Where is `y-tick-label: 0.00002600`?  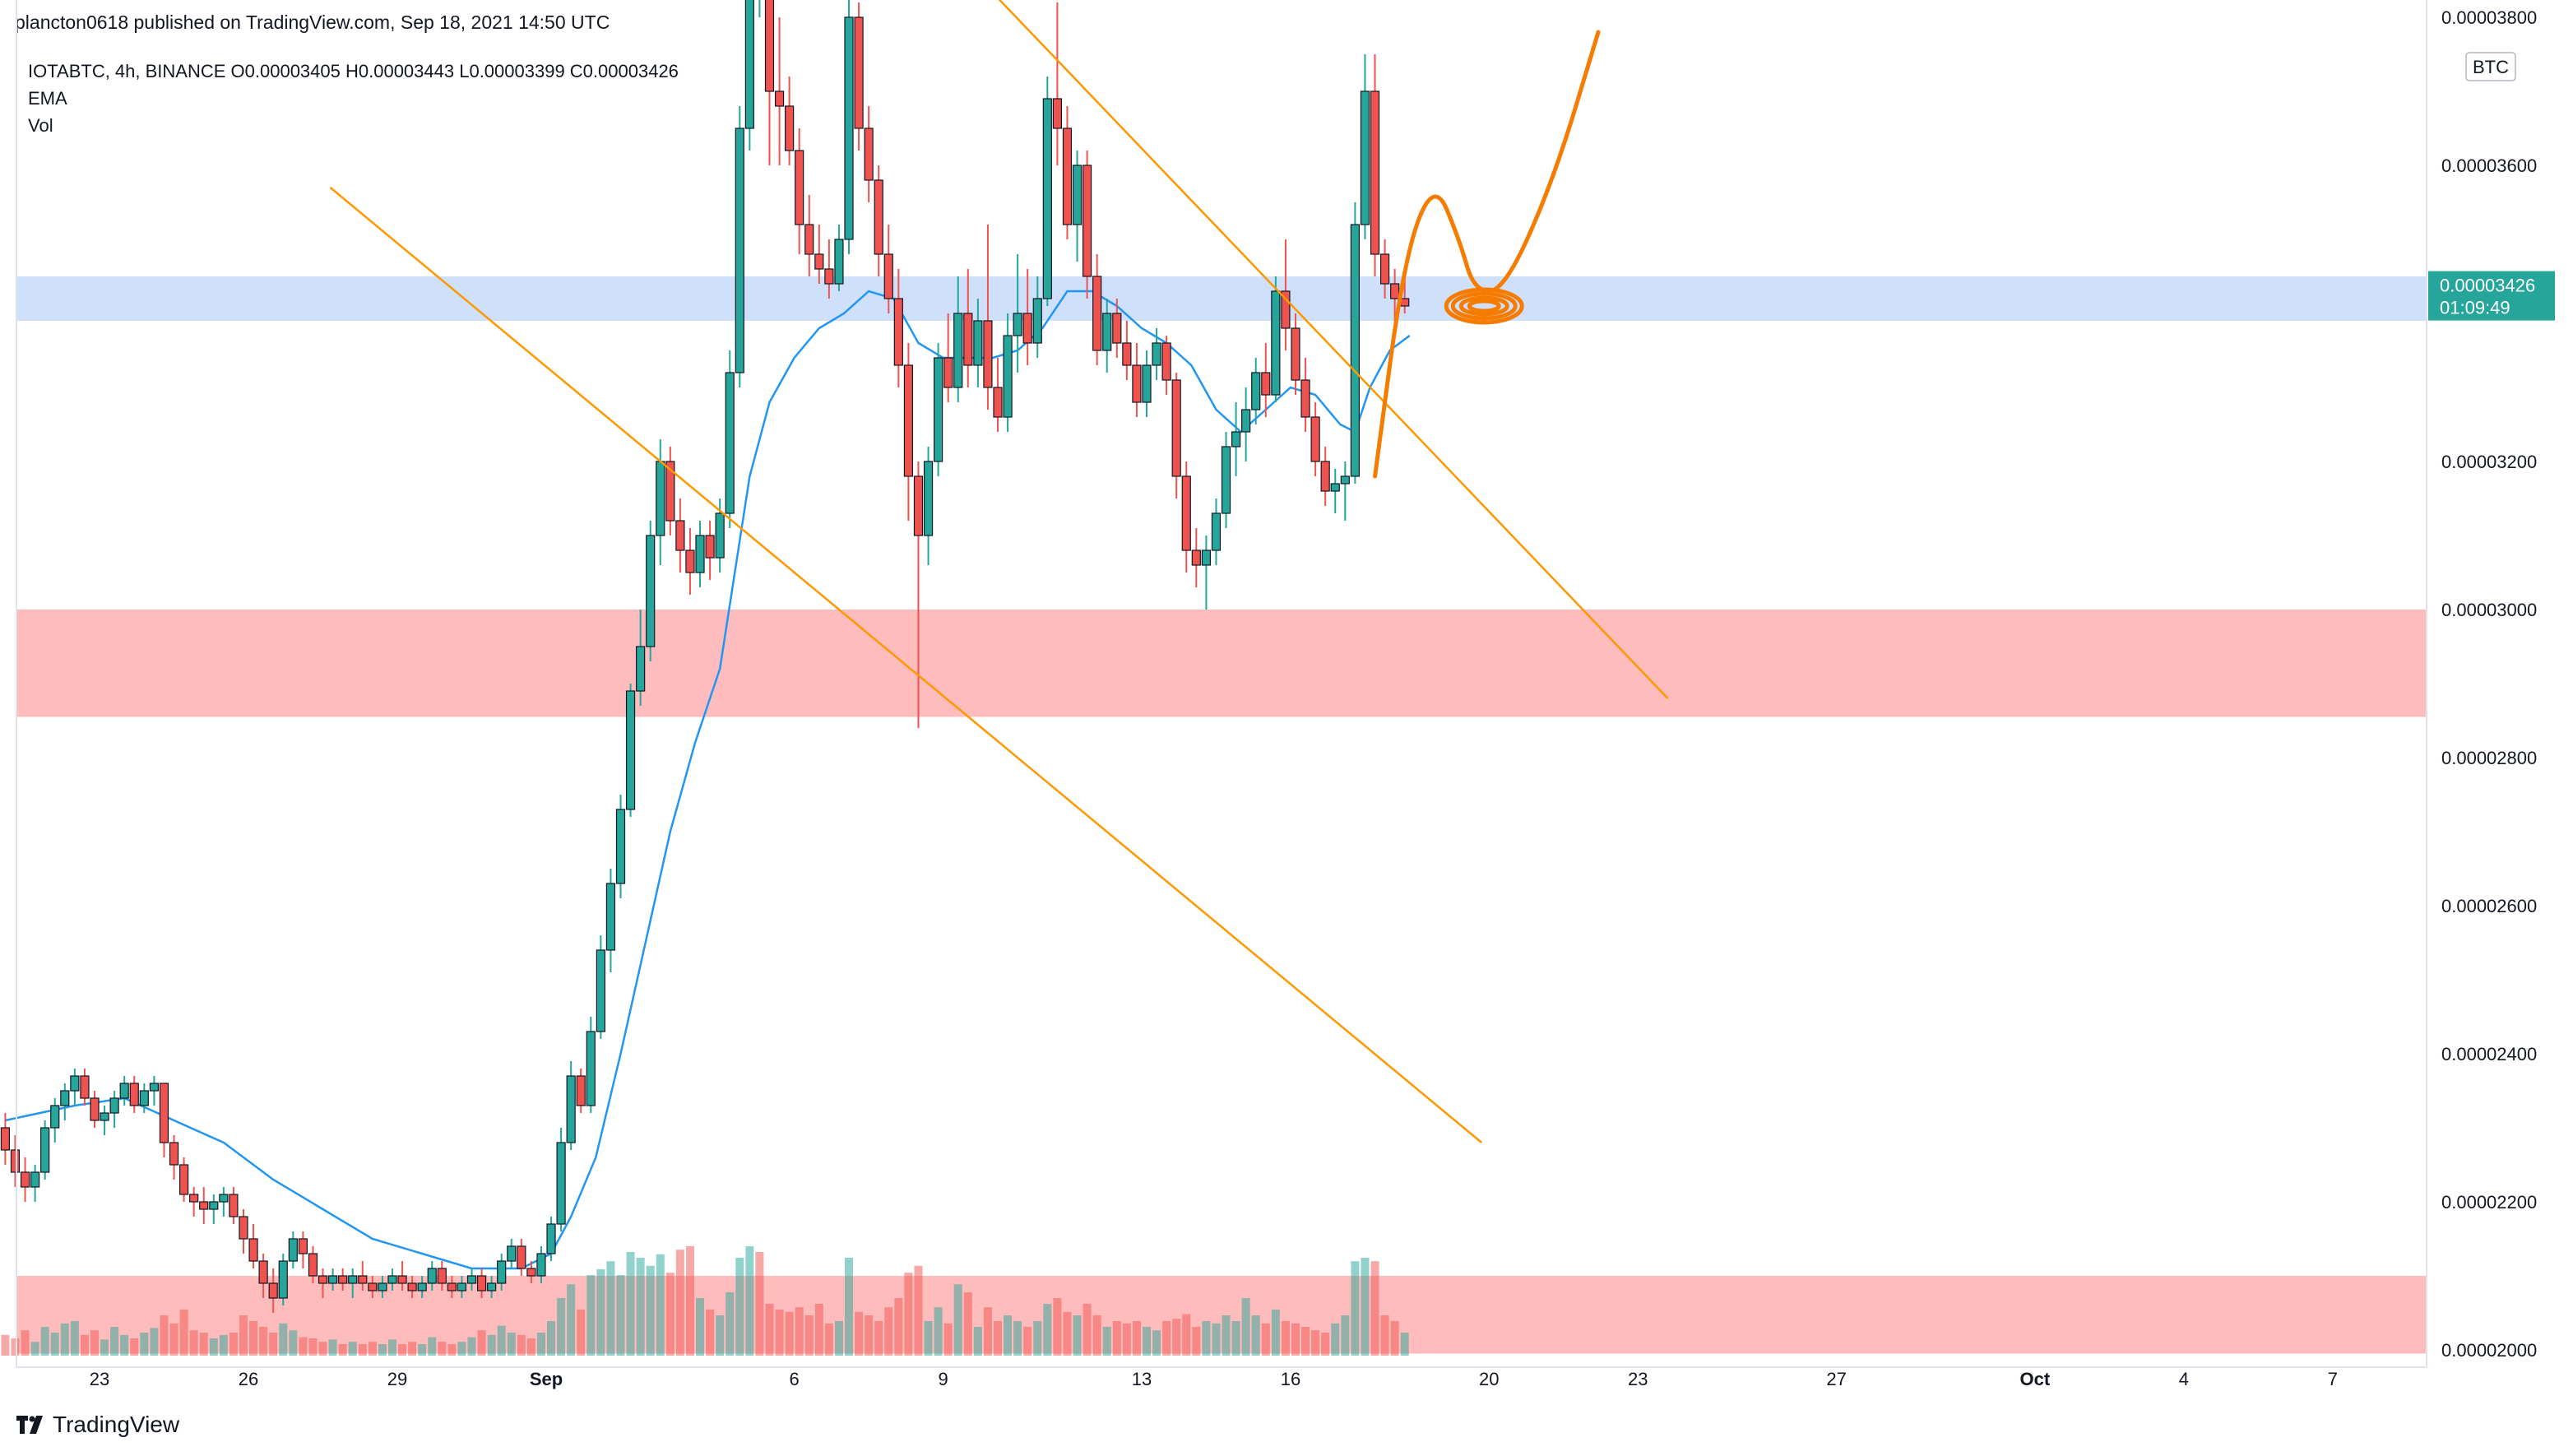 y-tick-label: 0.00002600 is located at coordinates (2489, 906).